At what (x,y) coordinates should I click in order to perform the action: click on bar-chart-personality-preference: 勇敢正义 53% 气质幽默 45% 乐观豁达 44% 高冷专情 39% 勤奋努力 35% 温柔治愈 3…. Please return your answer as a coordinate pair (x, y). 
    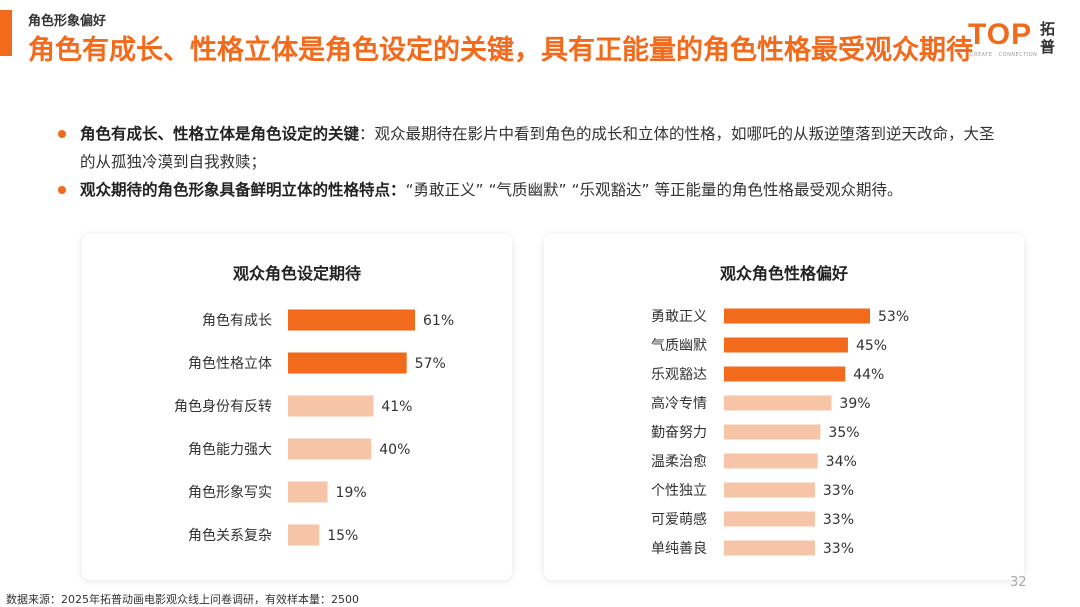
    Looking at the image, I should click on (780, 432).